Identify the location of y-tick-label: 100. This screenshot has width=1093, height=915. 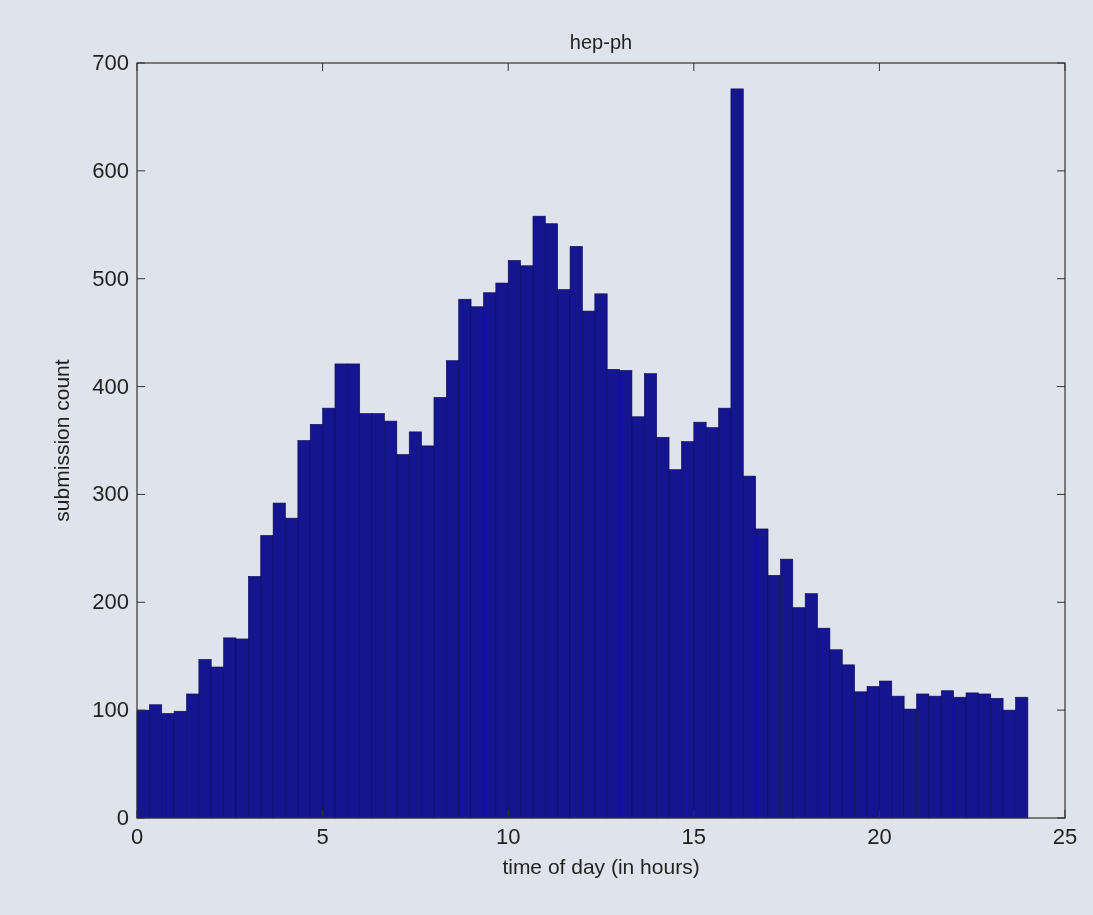
(110, 710).